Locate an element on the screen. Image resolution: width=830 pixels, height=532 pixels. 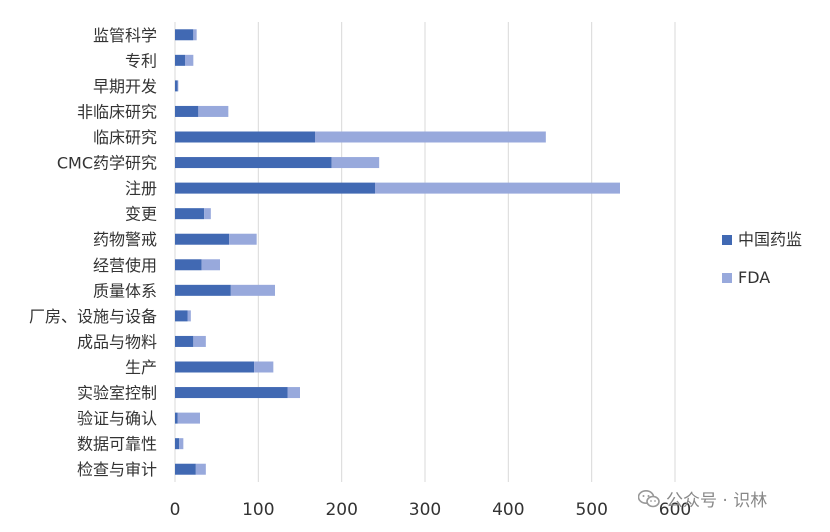
category-label: 检查与审计 is located at coordinates (117, 469).